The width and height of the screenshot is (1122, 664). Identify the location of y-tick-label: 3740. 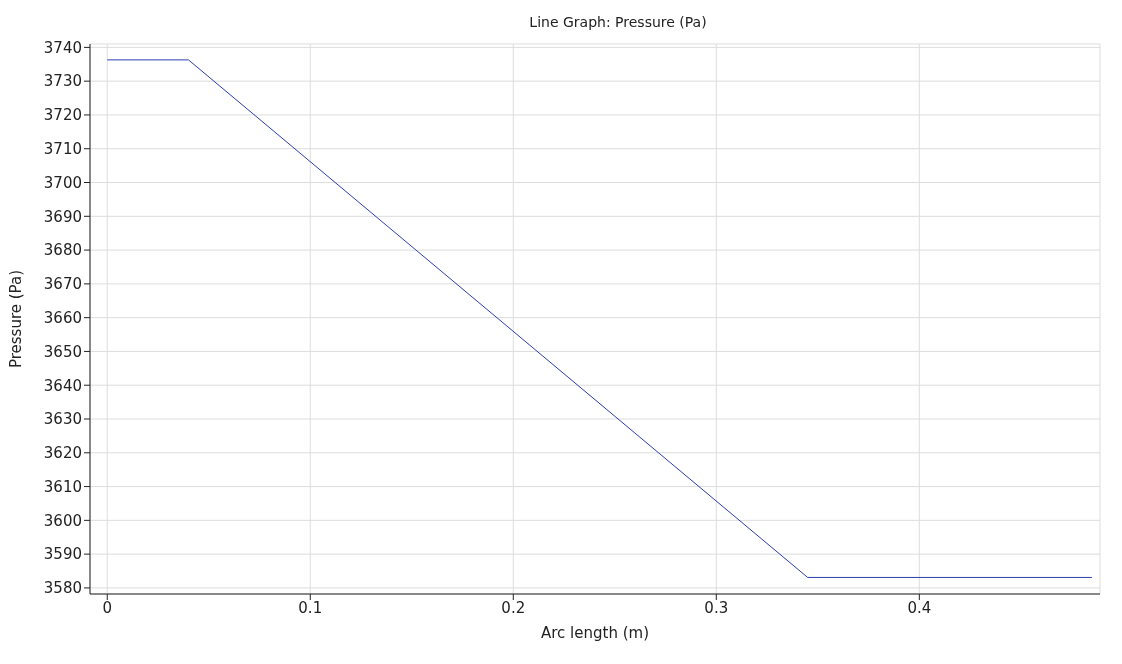
(62, 47).